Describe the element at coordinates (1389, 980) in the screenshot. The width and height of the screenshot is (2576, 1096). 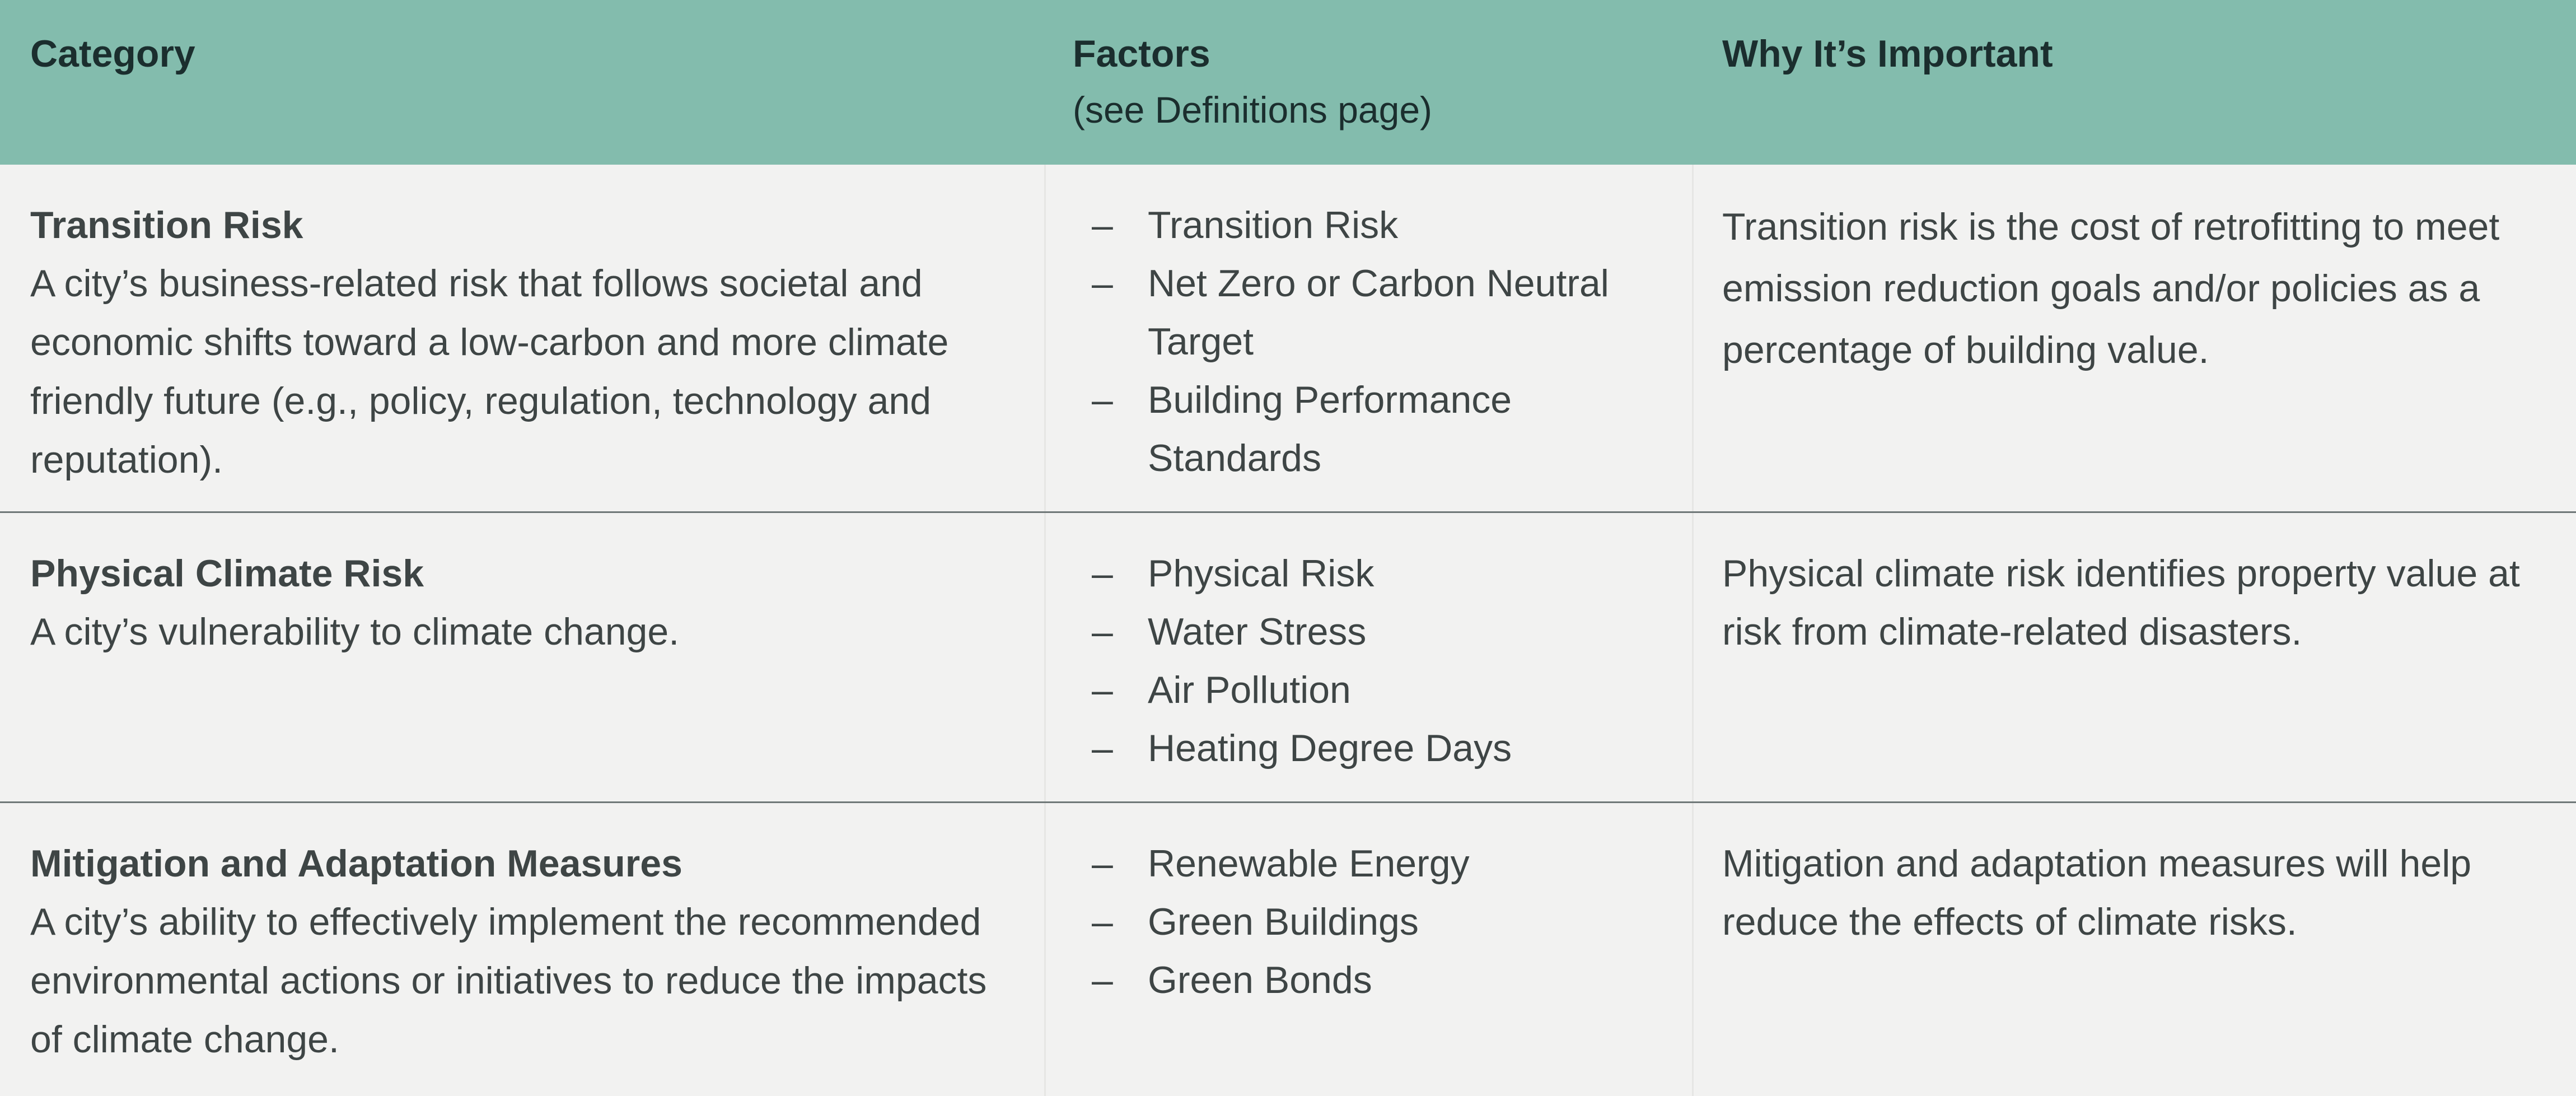
I see `list-item: – Green Bonds` at that location.